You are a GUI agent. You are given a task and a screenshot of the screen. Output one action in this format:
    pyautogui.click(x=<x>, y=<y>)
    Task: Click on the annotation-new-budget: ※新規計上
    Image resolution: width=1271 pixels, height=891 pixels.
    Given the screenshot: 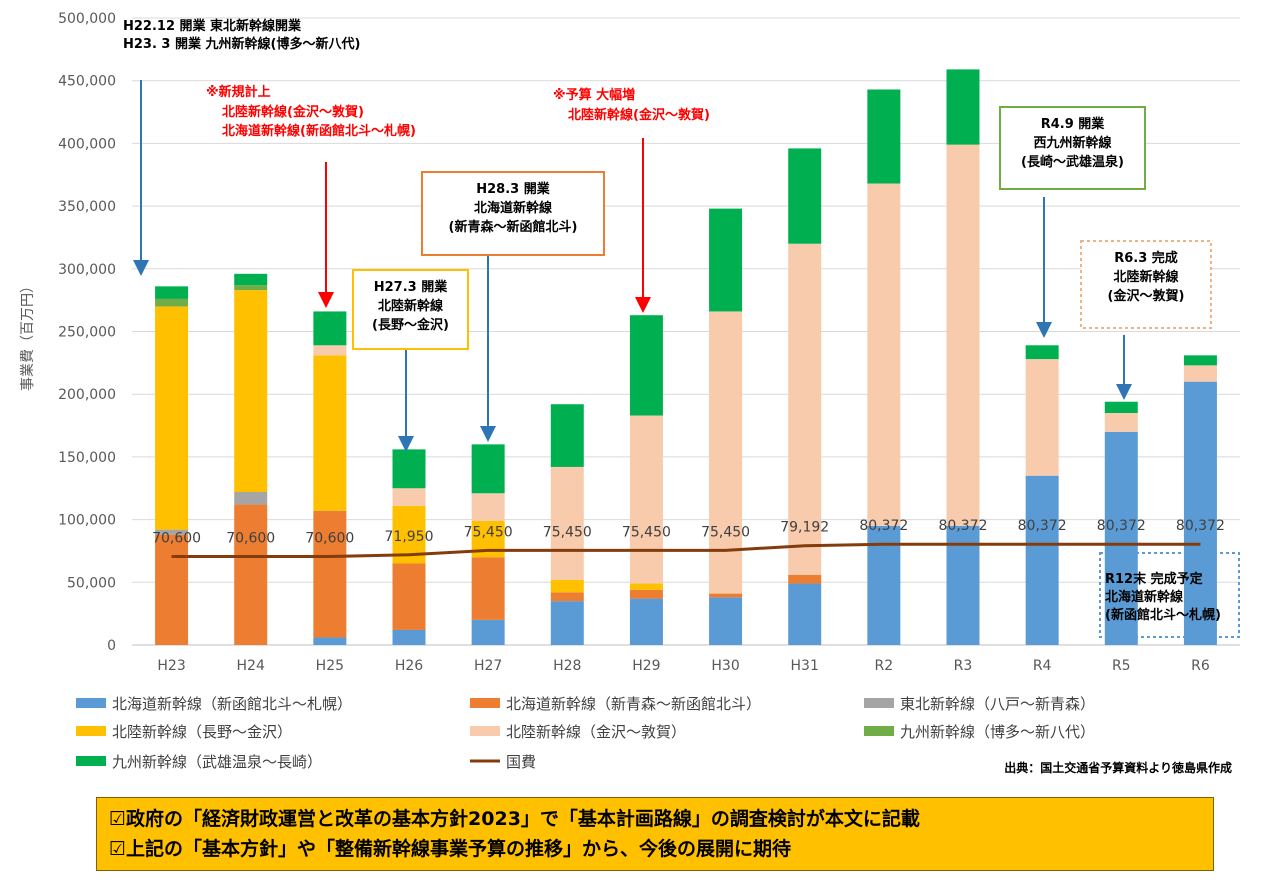 What is the action you would take?
    pyautogui.click(x=238, y=92)
    